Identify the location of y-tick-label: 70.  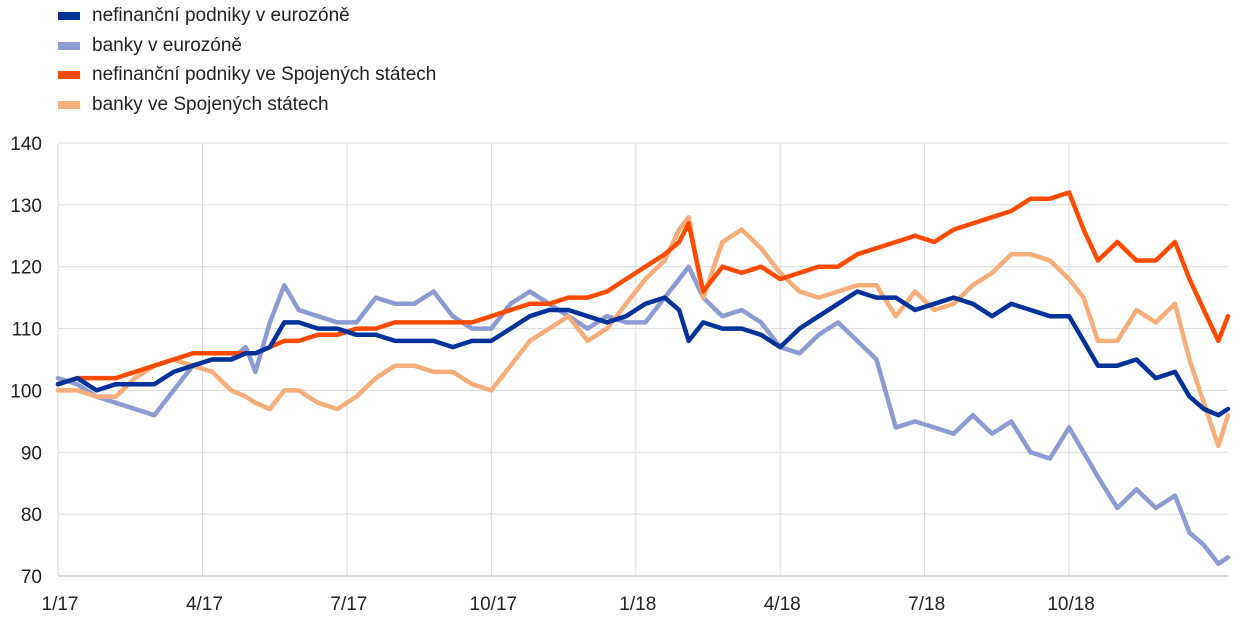
(31, 577).